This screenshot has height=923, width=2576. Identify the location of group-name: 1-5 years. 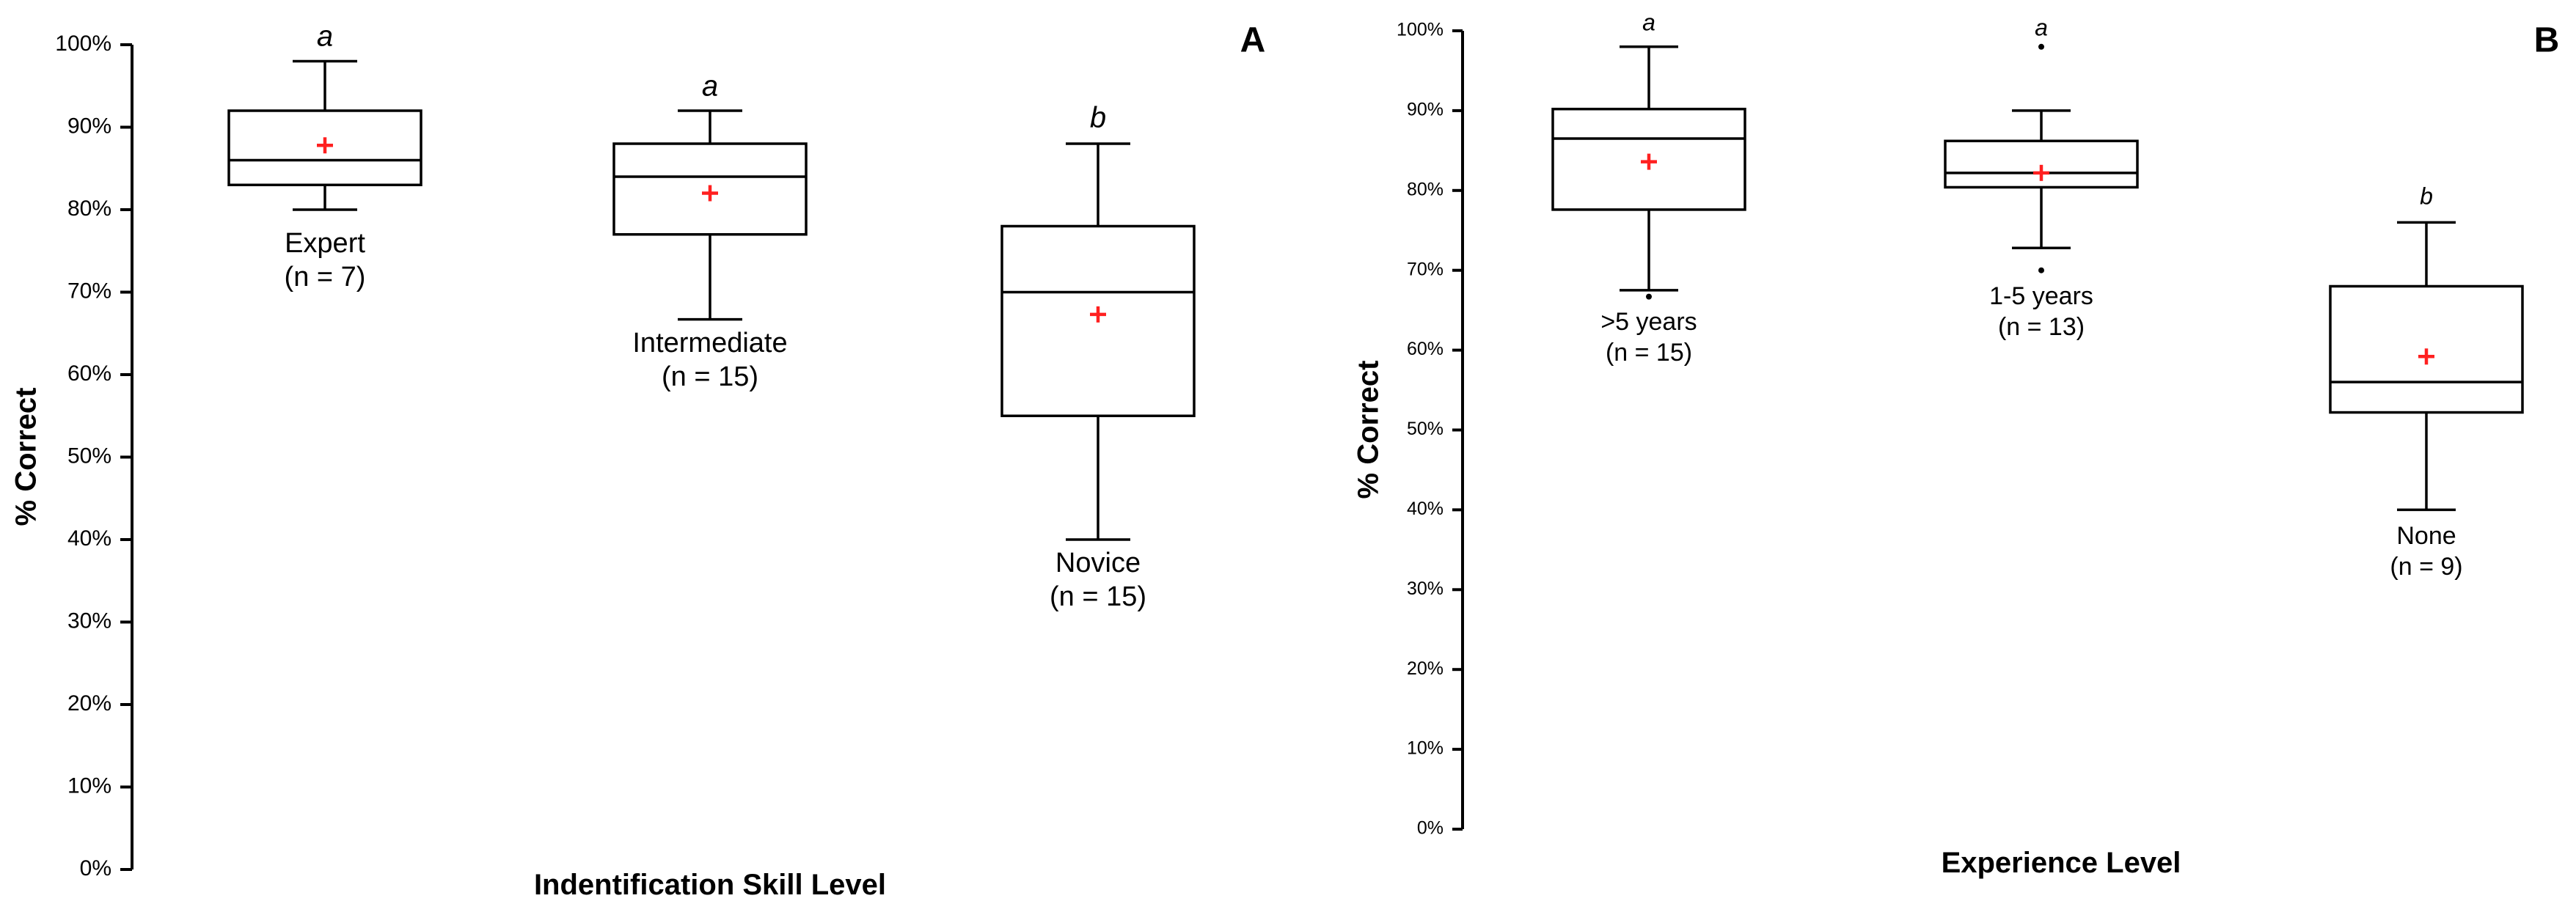
(2041, 296).